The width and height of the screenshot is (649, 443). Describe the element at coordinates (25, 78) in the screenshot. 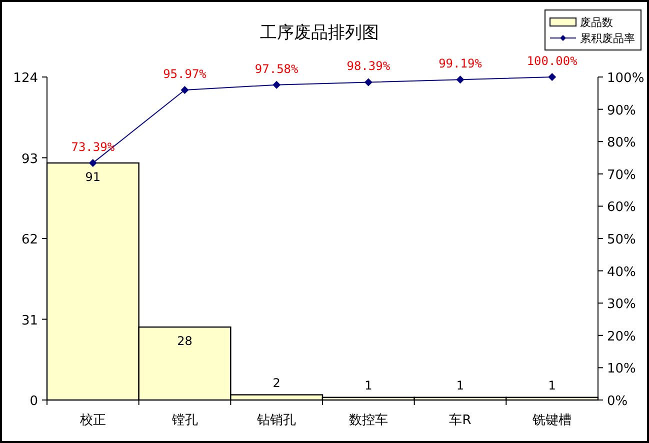

I see `y-tick-label: 124` at that location.